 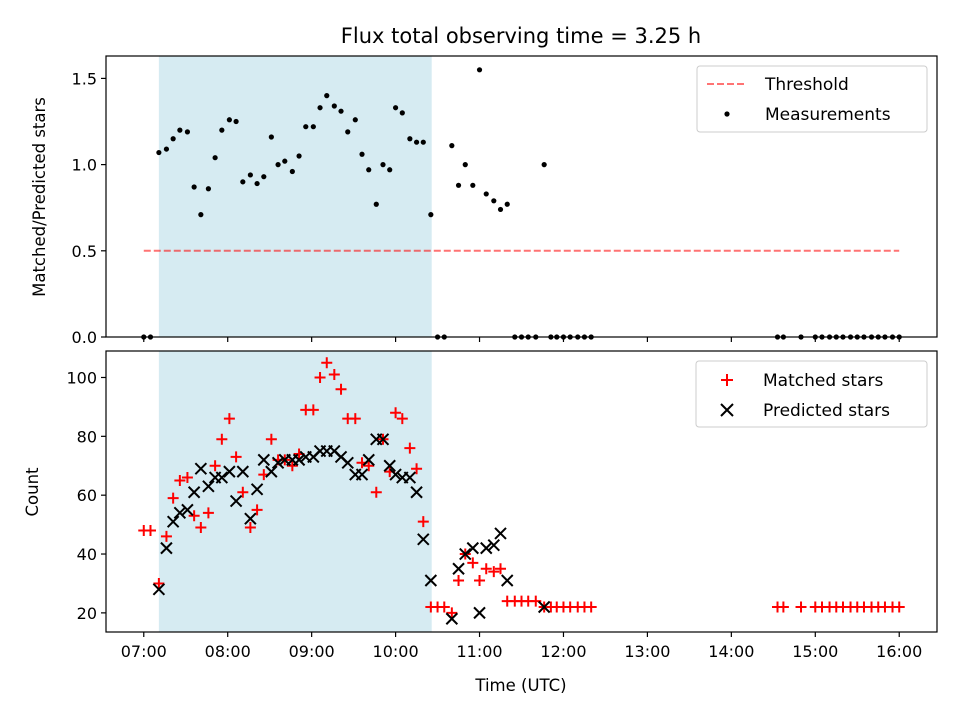 What do you see at coordinates (899, 651) in the screenshot?
I see `x-tick-label: 16:00` at bounding box center [899, 651].